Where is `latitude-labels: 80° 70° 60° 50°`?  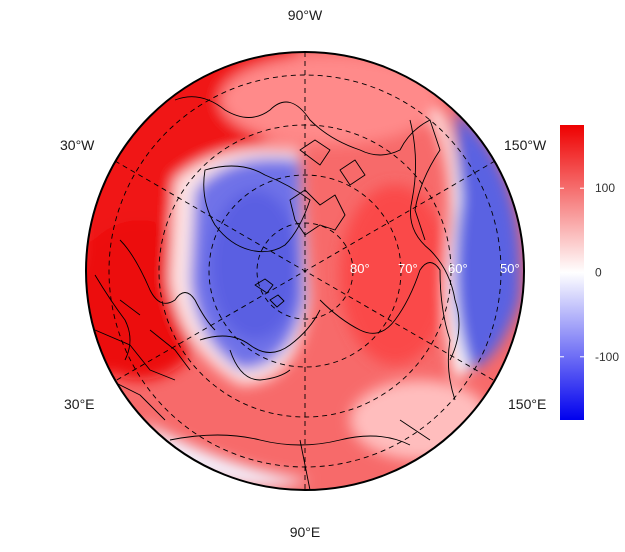
latitude-labels: 80° 70° 60° 50° is located at coordinates (435, 268).